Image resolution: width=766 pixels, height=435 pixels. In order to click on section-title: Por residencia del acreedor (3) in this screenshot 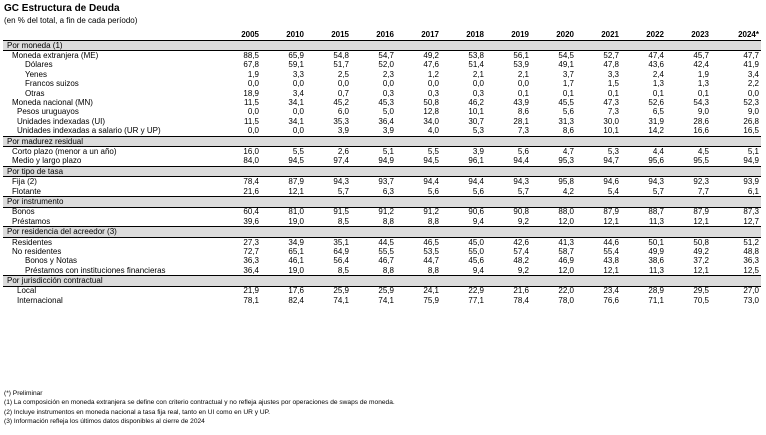, I will do `click(382, 232)`.